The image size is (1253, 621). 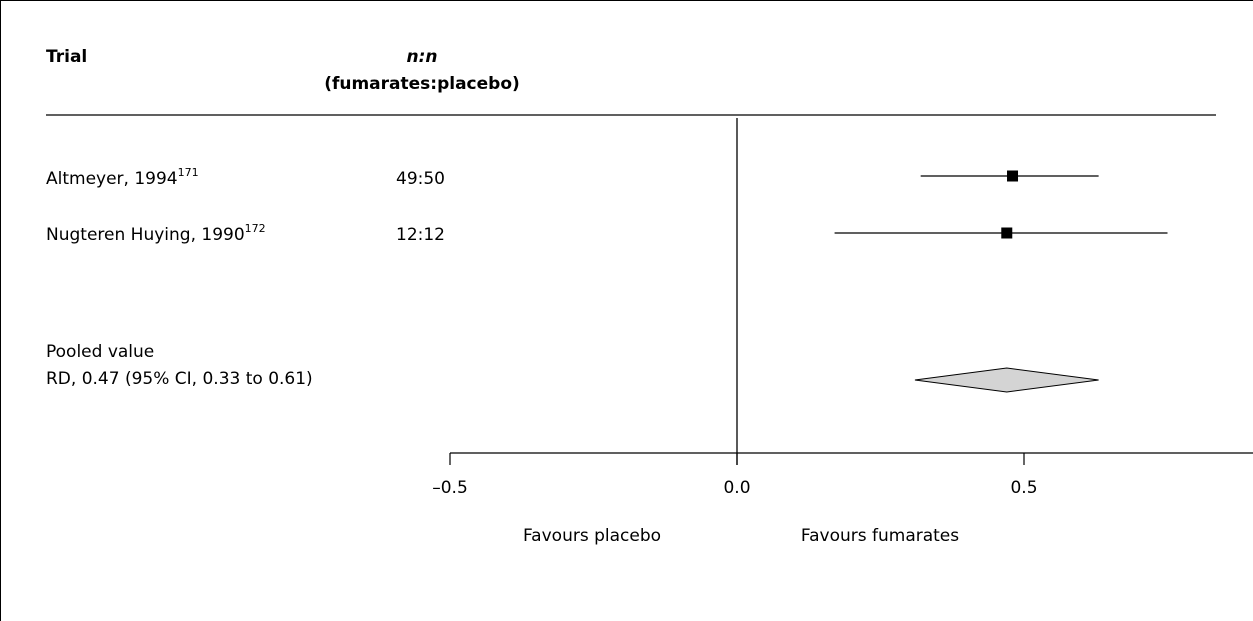 I want to click on study-label-nugteren: Nugteren Huying, 1990172, so click(x=156, y=233).